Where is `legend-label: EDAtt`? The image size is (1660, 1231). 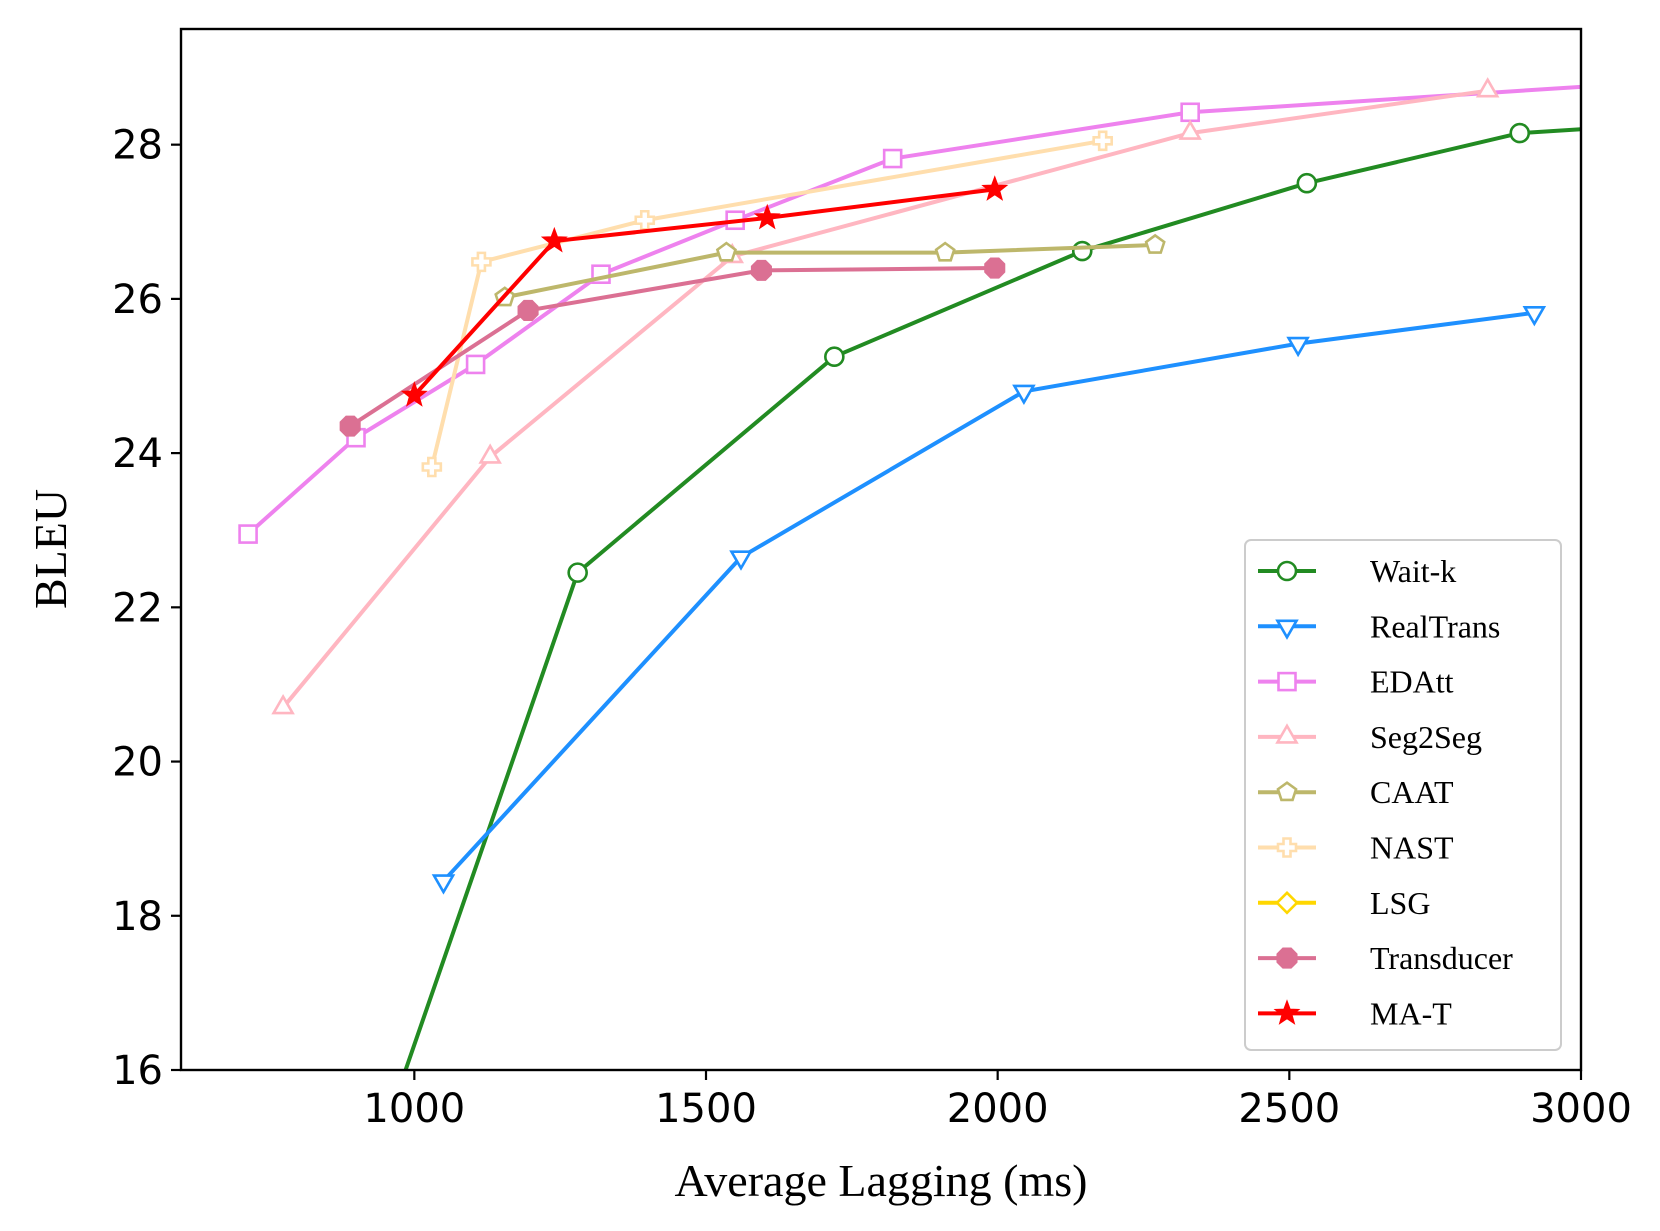
legend-label: EDAtt is located at coordinates (1412, 682).